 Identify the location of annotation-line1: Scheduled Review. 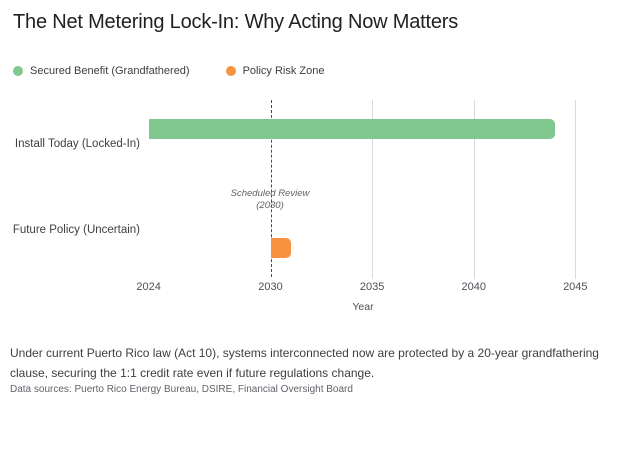
(270, 193).